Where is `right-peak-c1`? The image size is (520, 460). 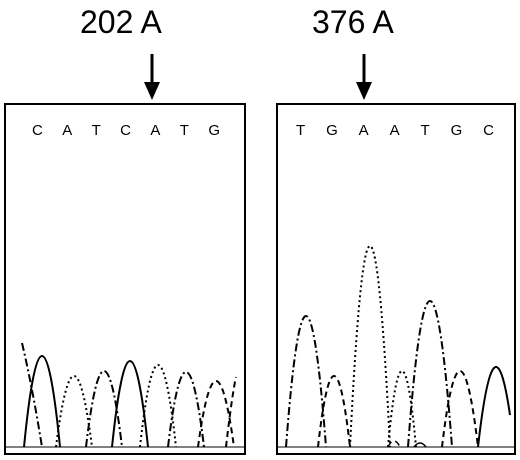 right-peak-c1 is located at coordinates (494, 407).